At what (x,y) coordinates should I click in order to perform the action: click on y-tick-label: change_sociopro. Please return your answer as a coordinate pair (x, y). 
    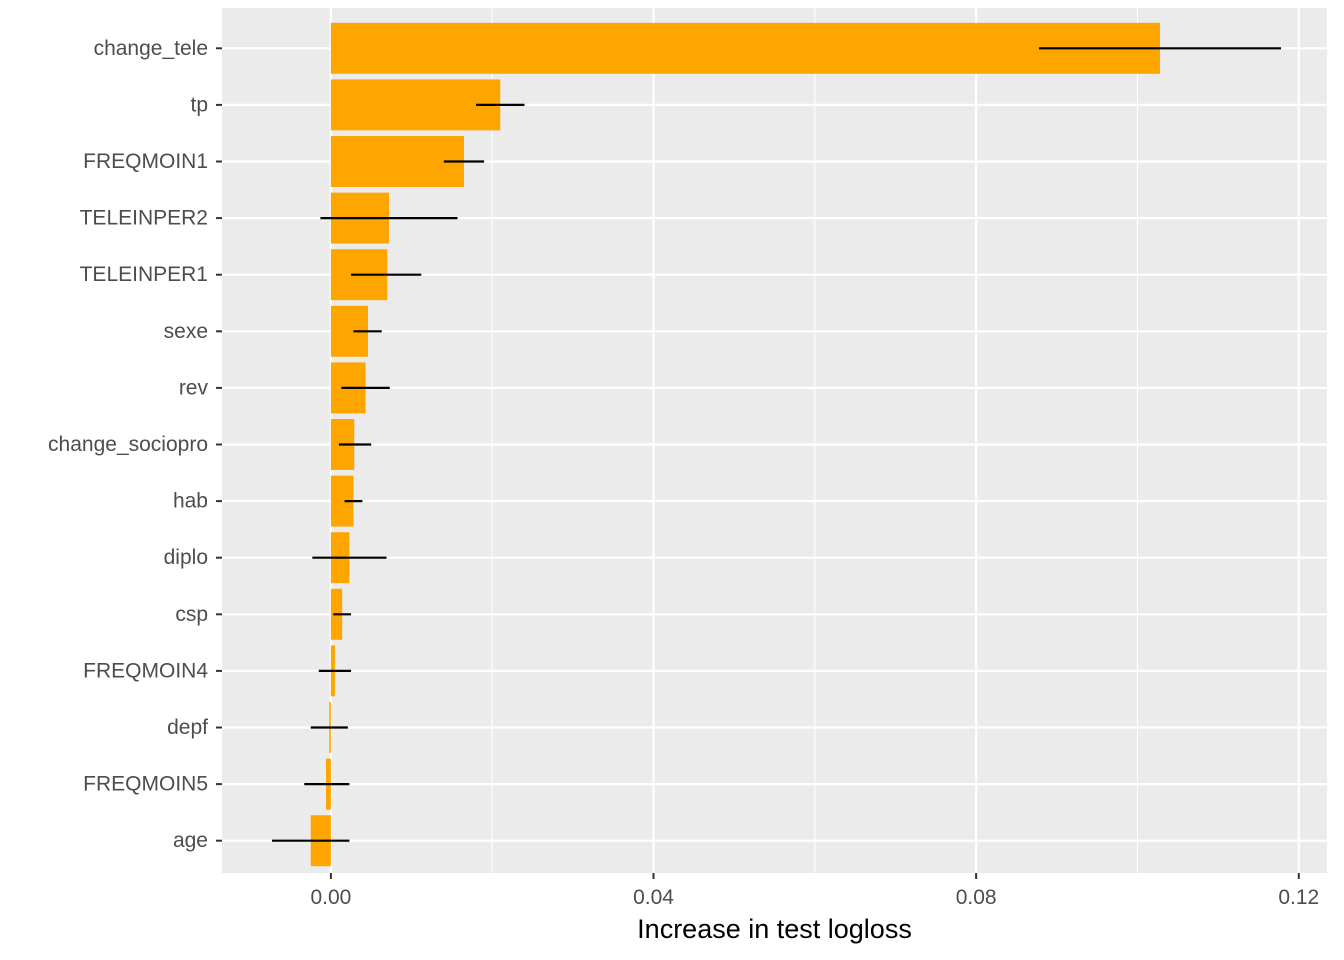
    Looking at the image, I should click on (128, 444).